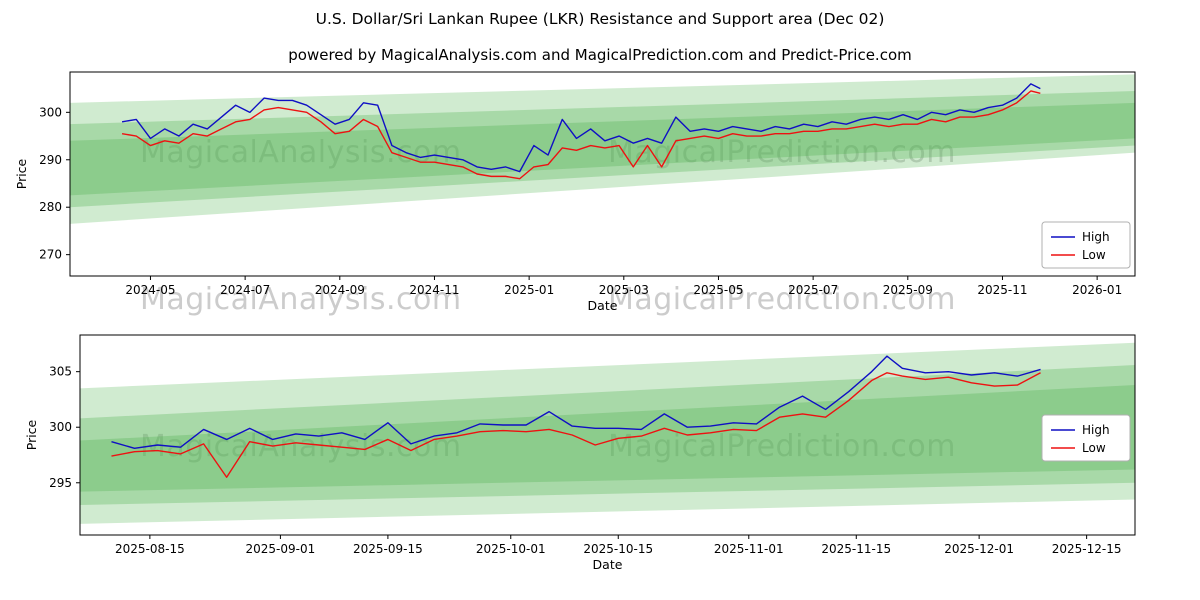 This screenshot has width=1200, height=600. What do you see at coordinates (979, 549) in the screenshot?
I see `axis-text: 2025-12-01` at bounding box center [979, 549].